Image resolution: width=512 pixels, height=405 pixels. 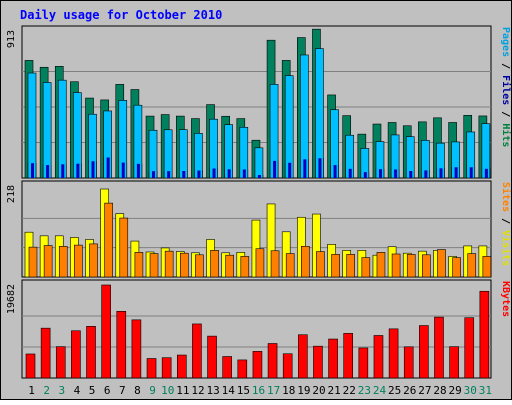 I want to click on x-tick-label-day-20: 20, so click(x=318, y=390).